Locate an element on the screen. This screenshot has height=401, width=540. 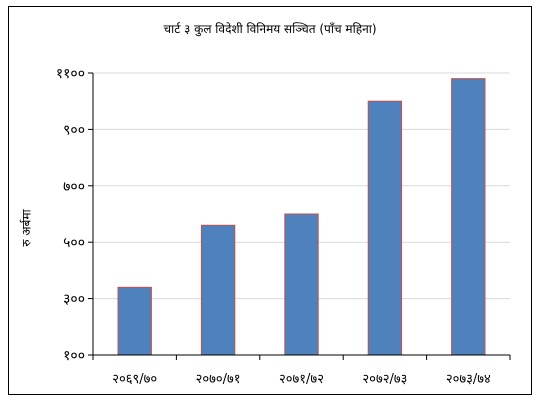
x-tick-label: २०७२/७३ is located at coordinates (384, 379).